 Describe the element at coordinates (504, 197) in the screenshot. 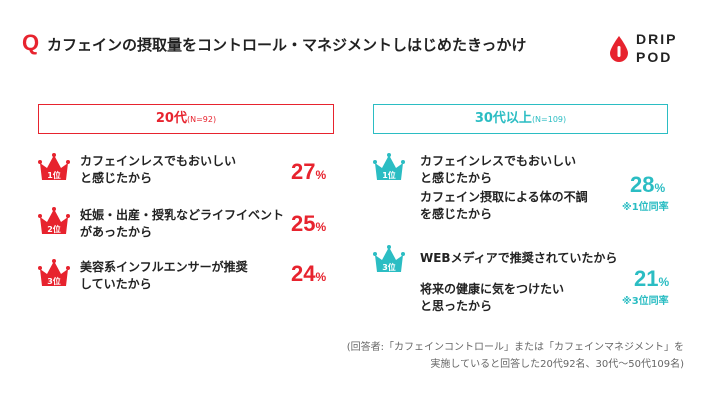

I see `reason-text-line: カフェイン摂取による体の不調` at that location.